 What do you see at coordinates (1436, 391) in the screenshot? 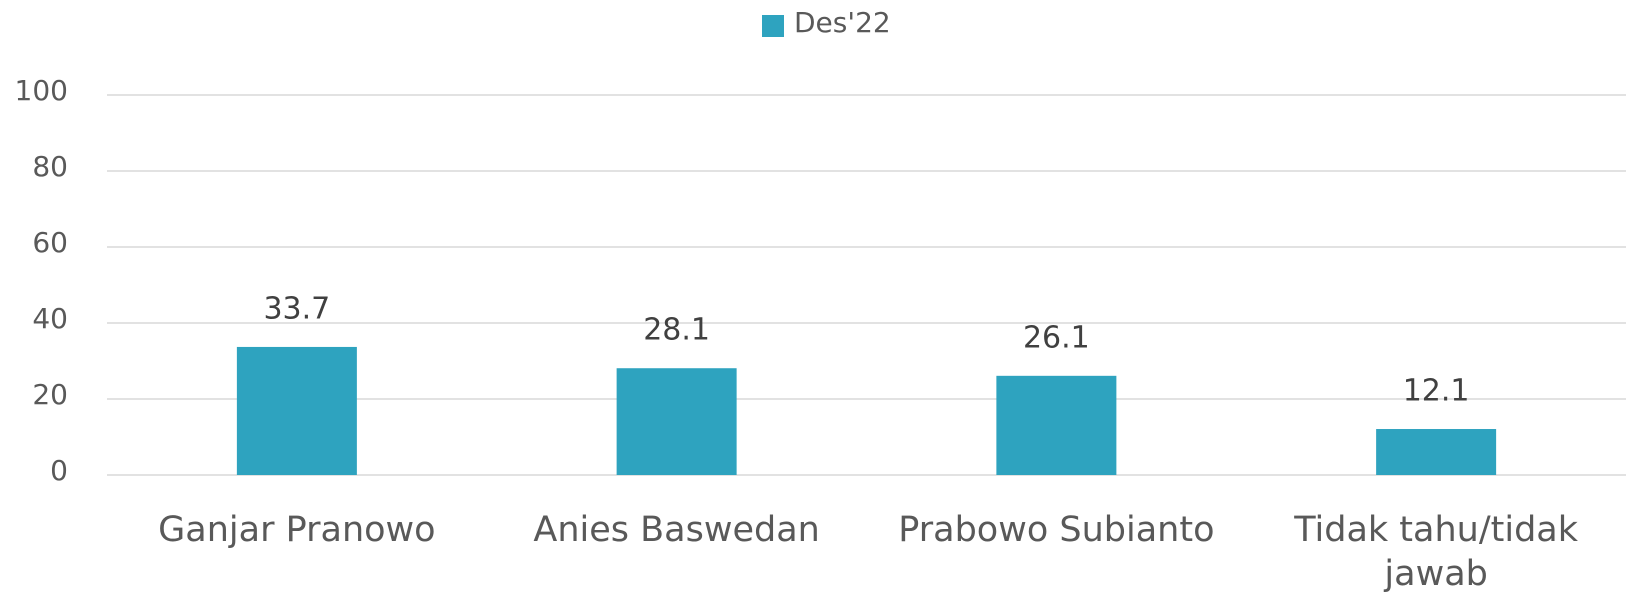
I see `value-label: 12.1` at bounding box center [1436, 391].